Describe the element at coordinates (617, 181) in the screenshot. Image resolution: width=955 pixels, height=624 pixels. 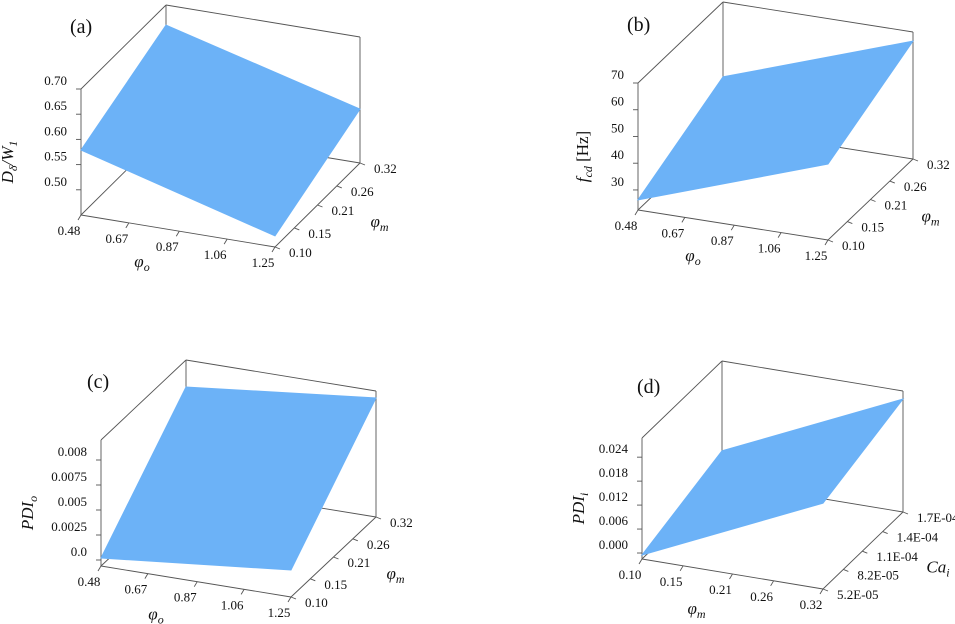
I see `z-tick-label: 30` at that location.